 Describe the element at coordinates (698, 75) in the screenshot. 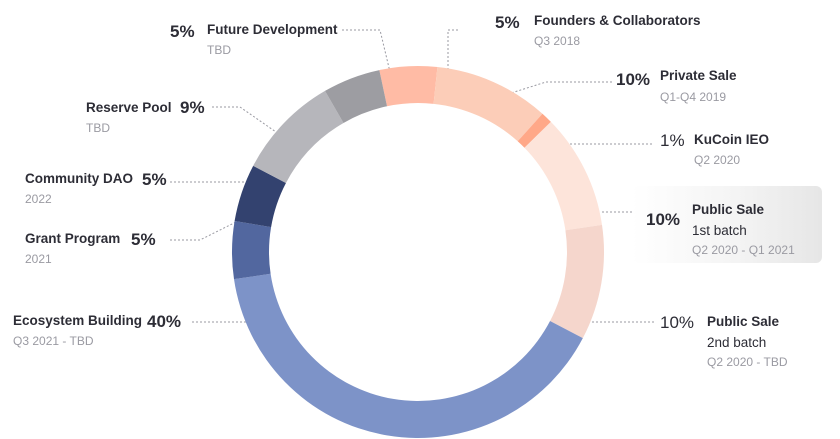

I see `label-name-private-sale: Private Sale` at that location.